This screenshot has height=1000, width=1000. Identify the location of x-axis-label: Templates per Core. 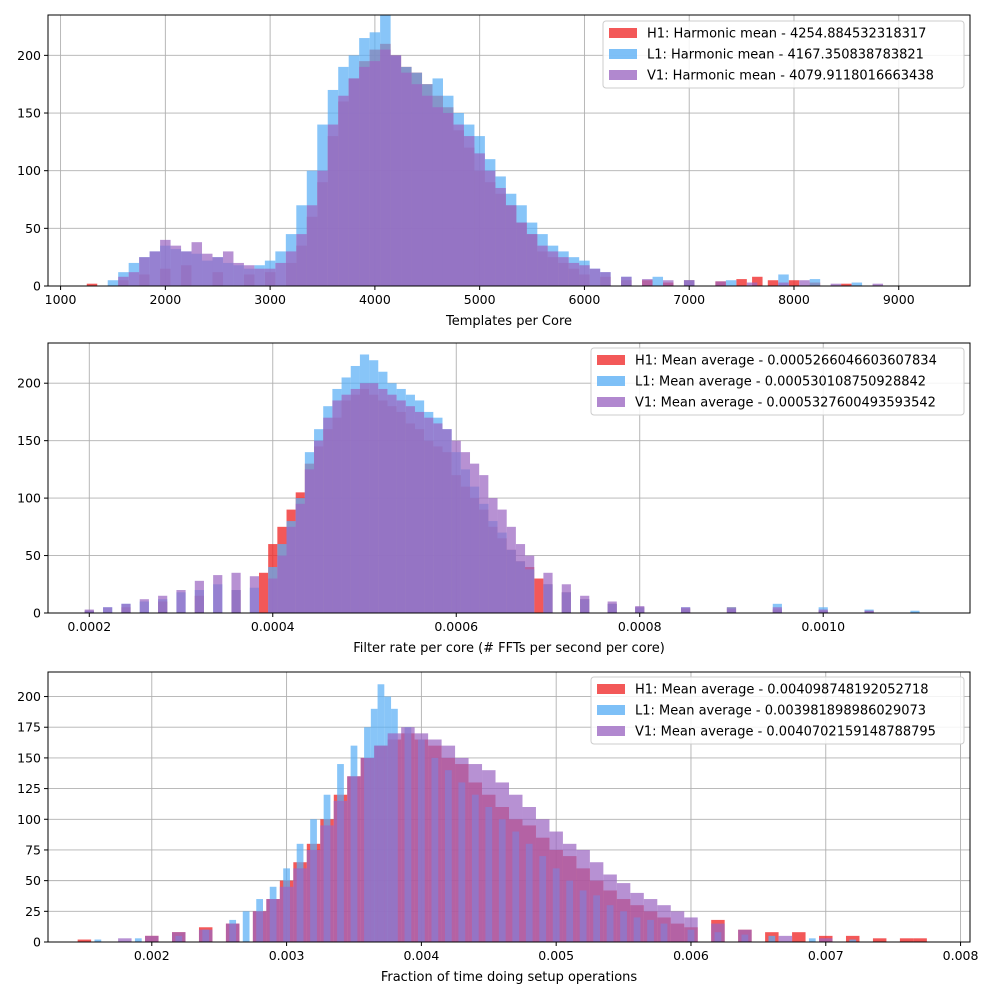
(508, 321).